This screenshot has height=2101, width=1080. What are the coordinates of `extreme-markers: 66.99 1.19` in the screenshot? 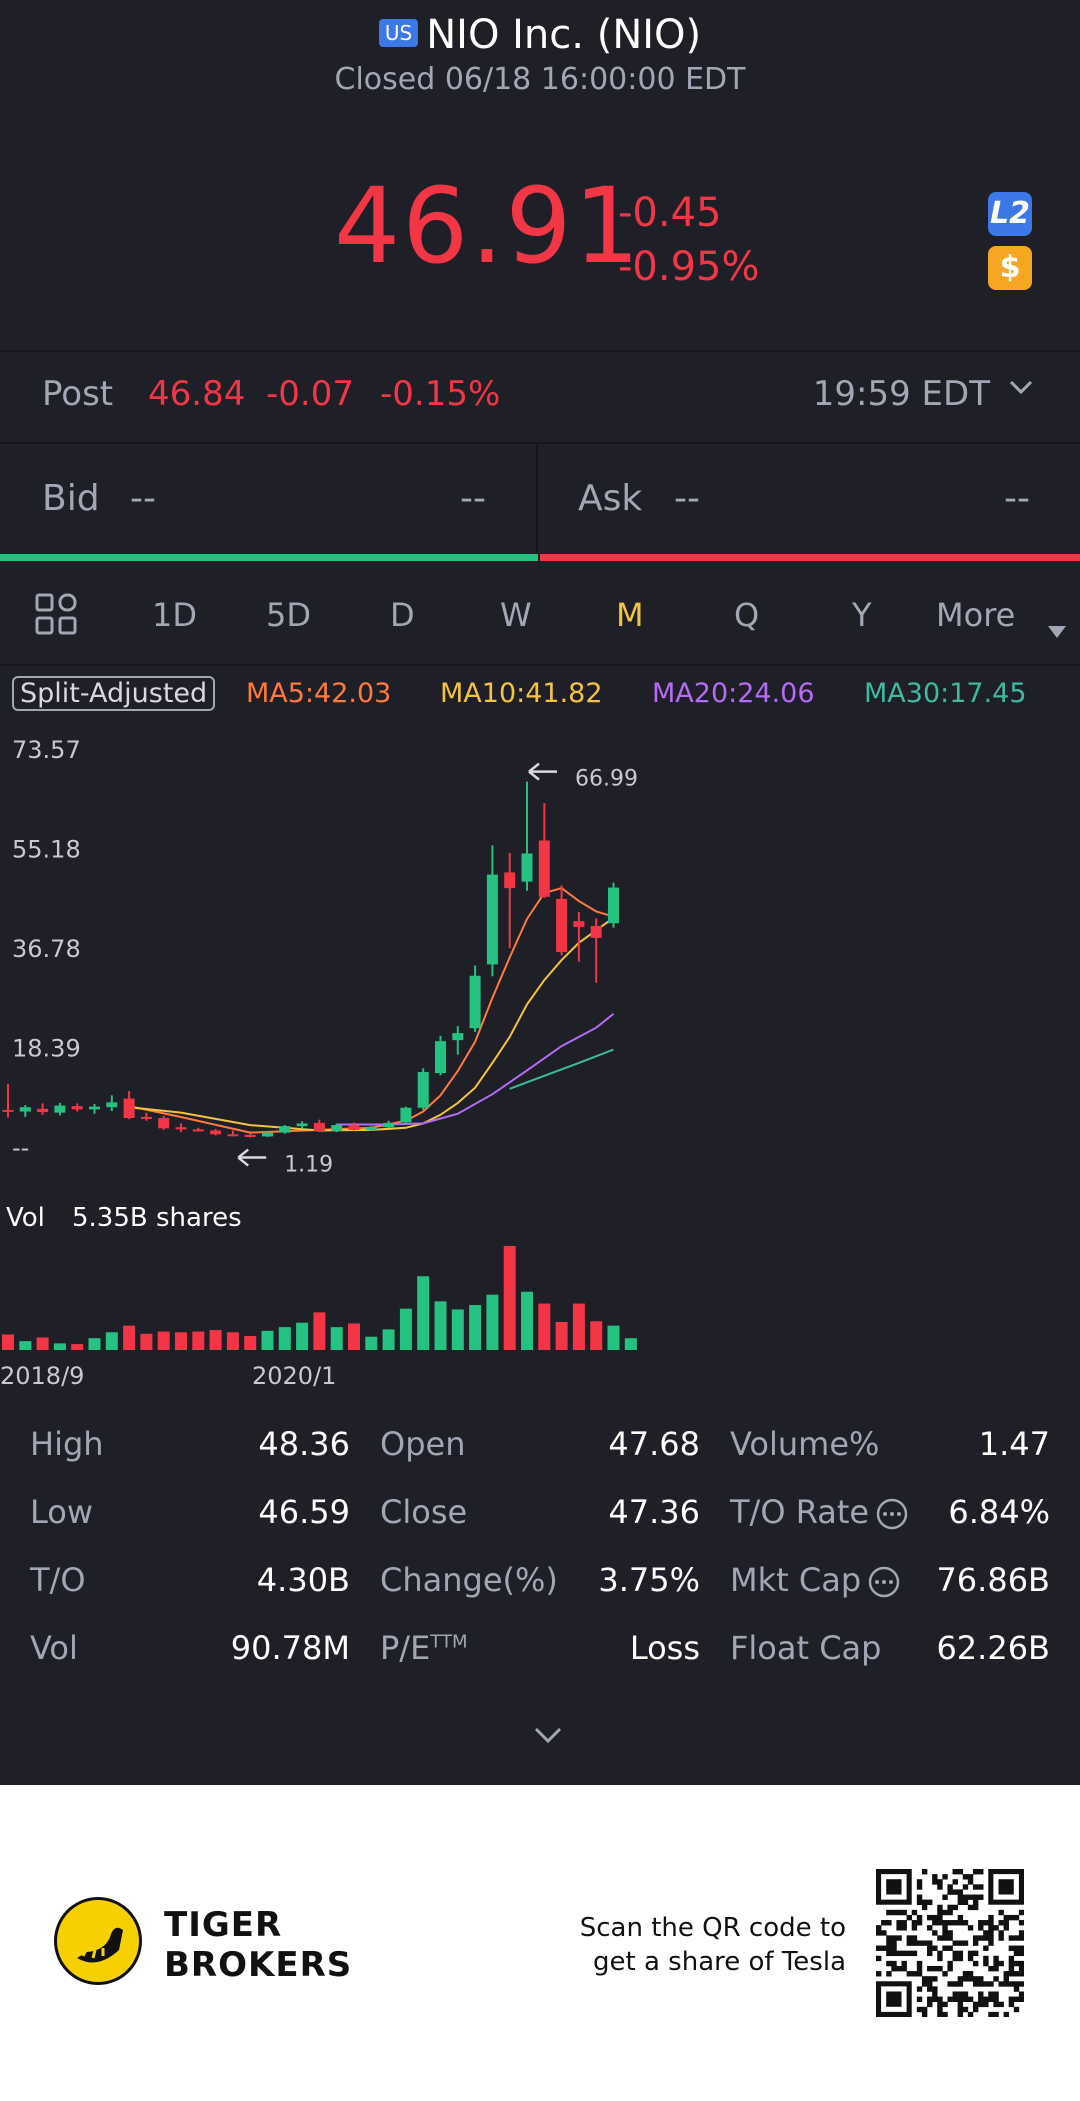 It's located at (437, 970).